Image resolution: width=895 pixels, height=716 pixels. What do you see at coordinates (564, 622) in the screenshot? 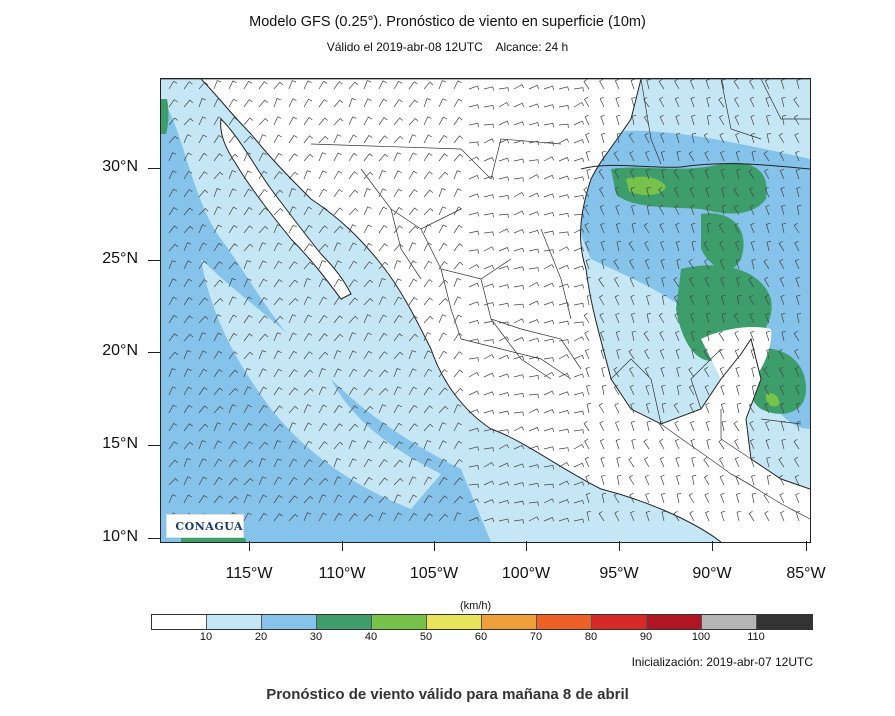
I see `colorbar-swatch` at bounding box center [564, 622].